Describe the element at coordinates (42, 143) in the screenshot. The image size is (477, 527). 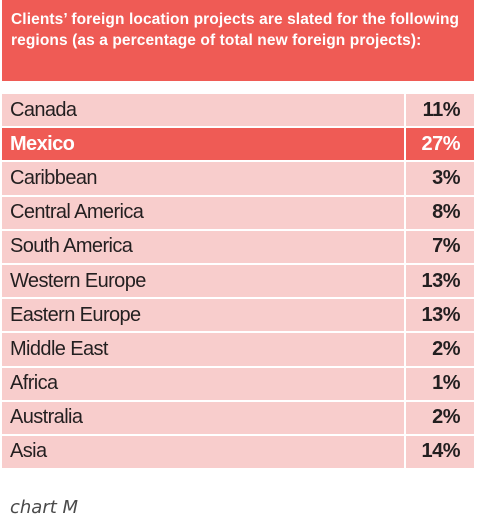
I see `region-label: Mexico` at that location.